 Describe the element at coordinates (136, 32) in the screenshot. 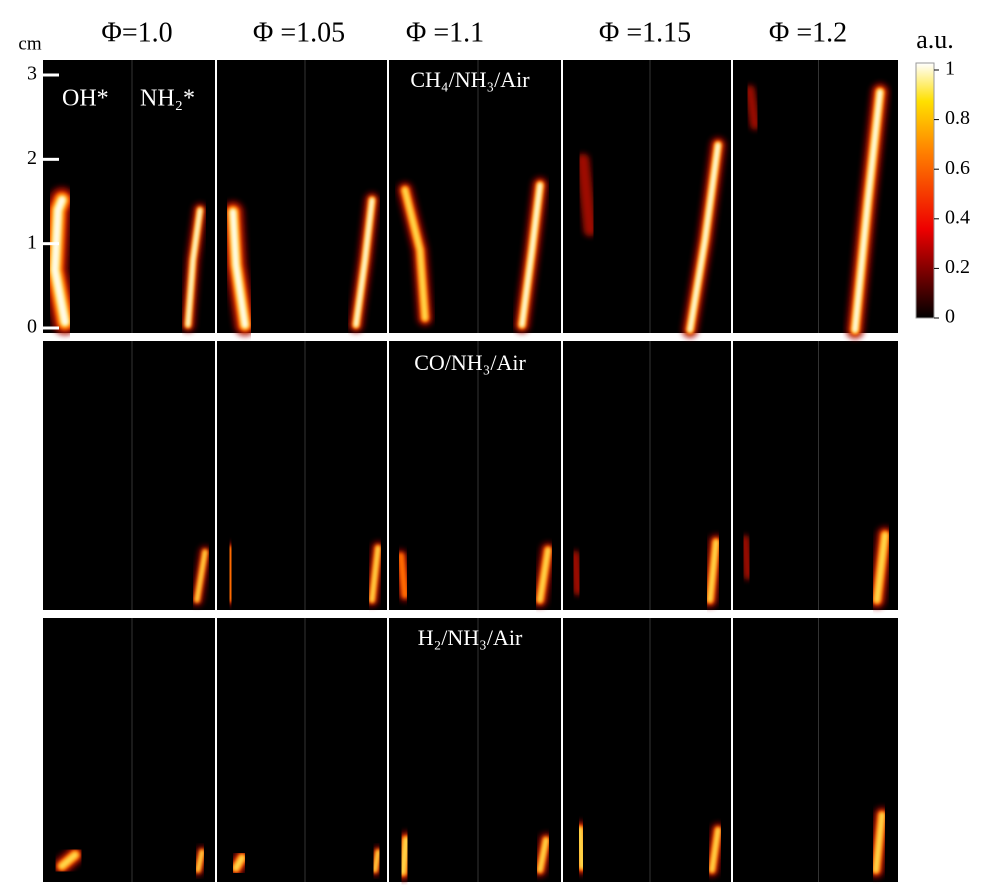

I see `column-header: Φ=1.0` at that location.